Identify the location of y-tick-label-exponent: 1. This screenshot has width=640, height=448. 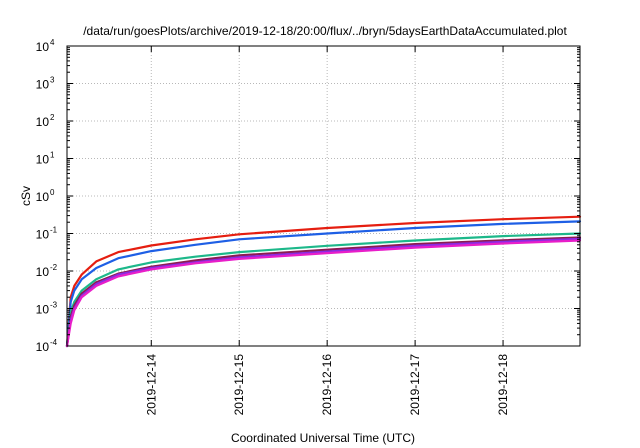
(52, 155).